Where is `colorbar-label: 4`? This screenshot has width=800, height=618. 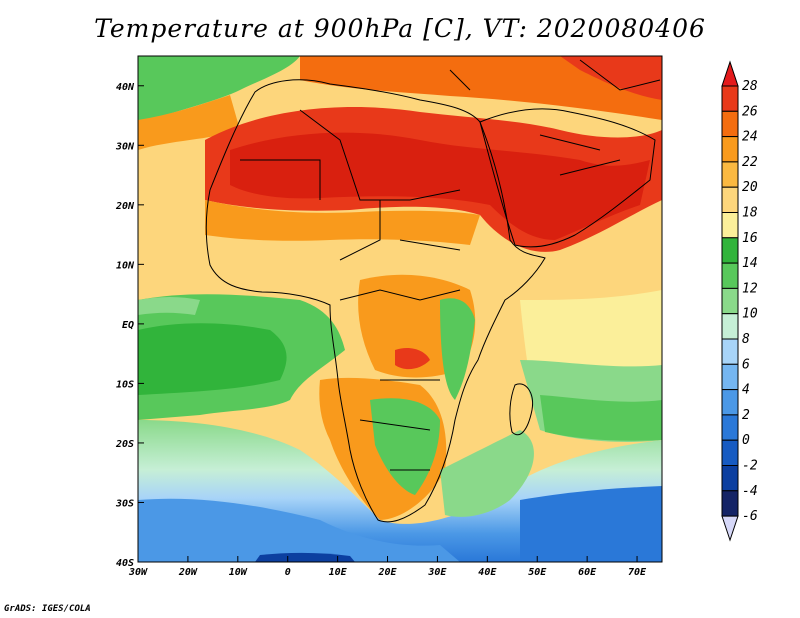 colorbar-label: 4 is located at coordinates (746, 390).